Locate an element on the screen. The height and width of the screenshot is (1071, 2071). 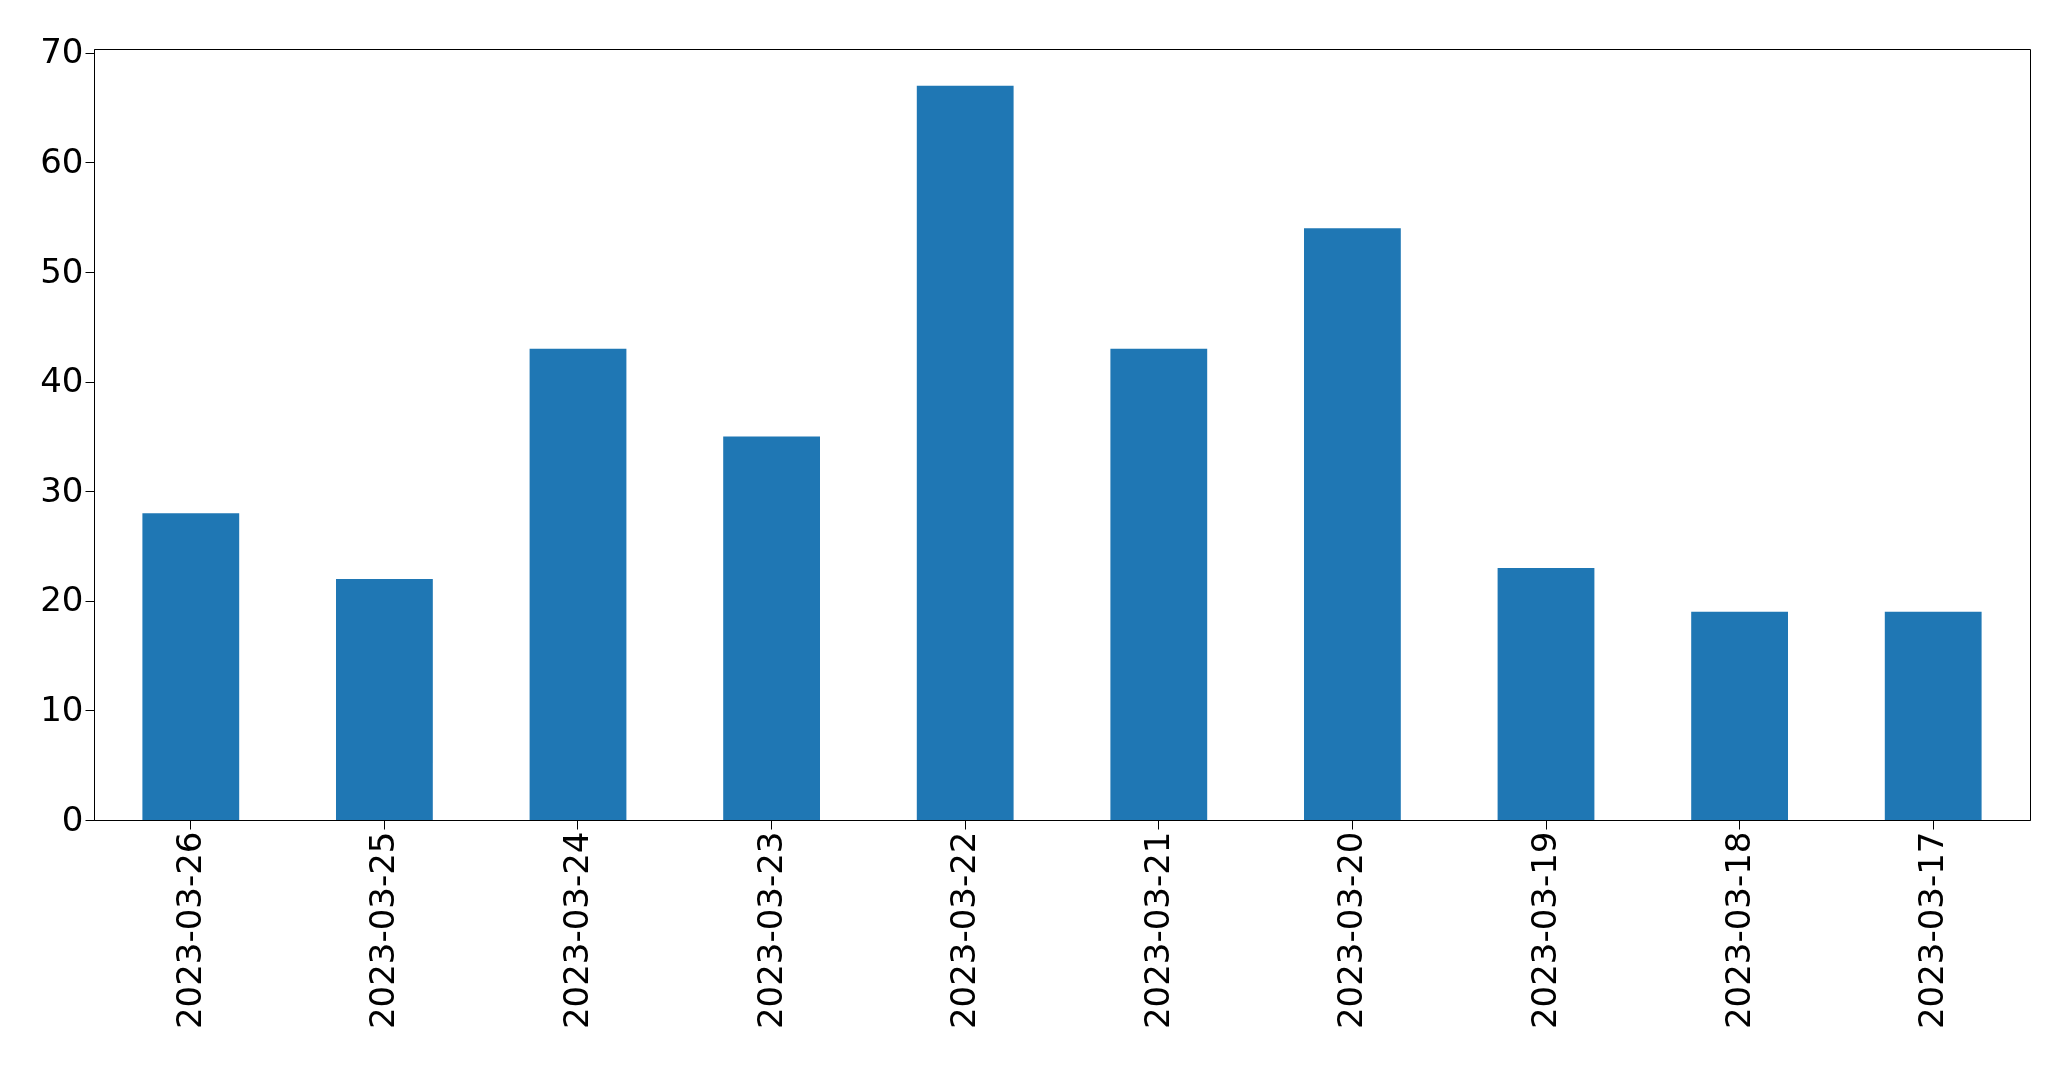
x-tick-label: 2023-03-17 is located at coordinates (1931, 930).